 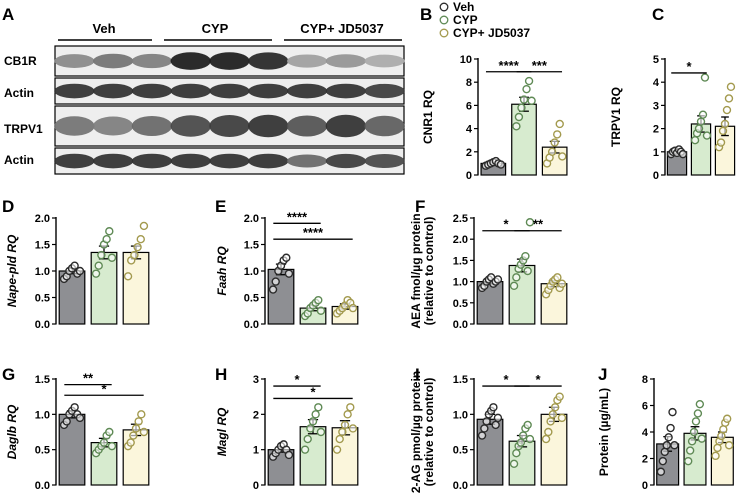 I want to click on y-axis-label: Faah RQ, so click(x=222, y=271).